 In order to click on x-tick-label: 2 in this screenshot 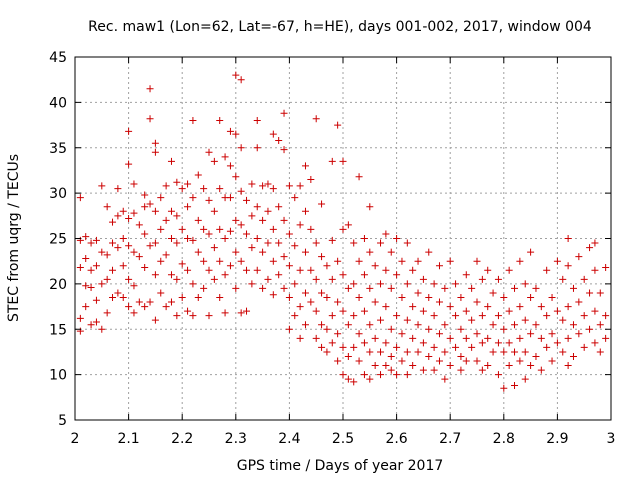, I will do `click(75, 439)`.